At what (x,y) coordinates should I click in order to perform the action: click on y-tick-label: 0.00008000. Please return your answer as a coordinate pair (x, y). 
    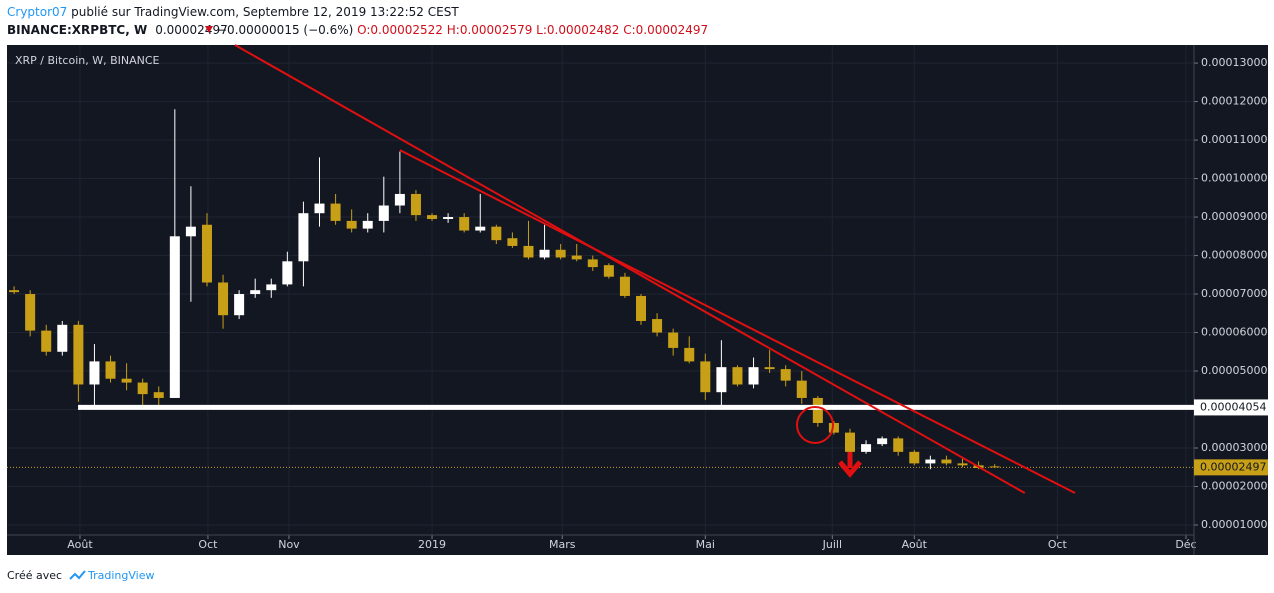
    Looking at the image, I should click on (1234, 255).